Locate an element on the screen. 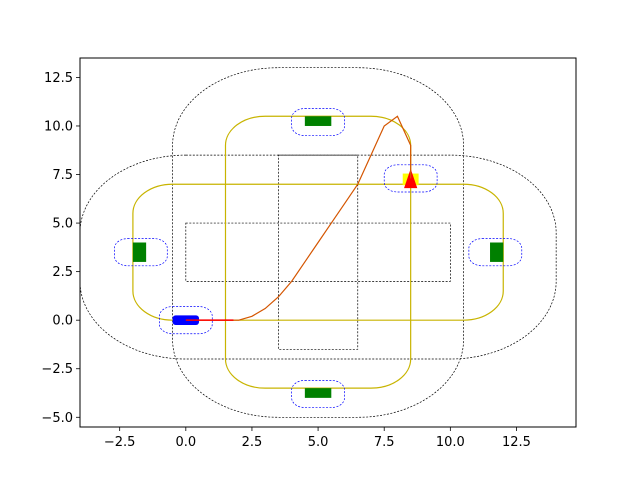 This screenshot has width=640, height=480. station-bottom is located at coordinates (318, 393).